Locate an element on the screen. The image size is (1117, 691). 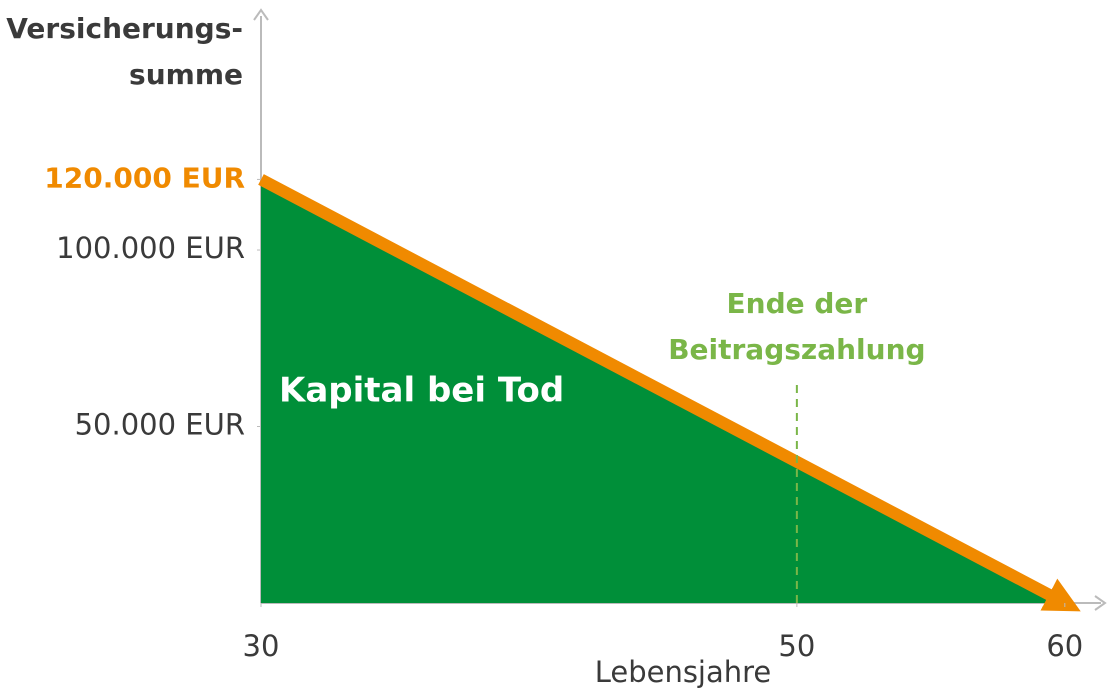
annotation-text: Ende der is located at coordinates (797, 303).